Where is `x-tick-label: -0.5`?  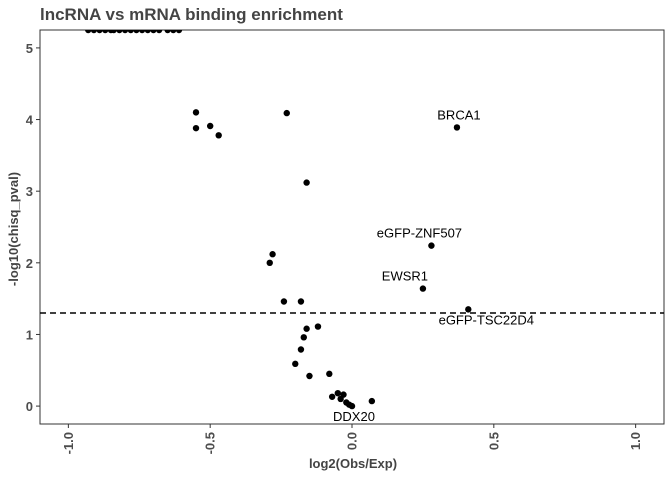
x-tick-label: -0.5 is located at coordinates (210, 443).